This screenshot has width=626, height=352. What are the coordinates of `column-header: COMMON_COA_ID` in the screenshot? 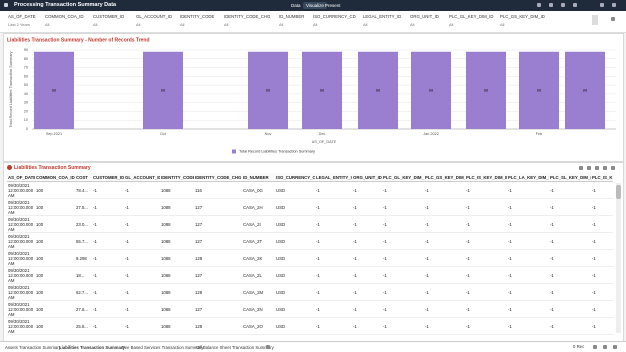 It's located at (55, 177).